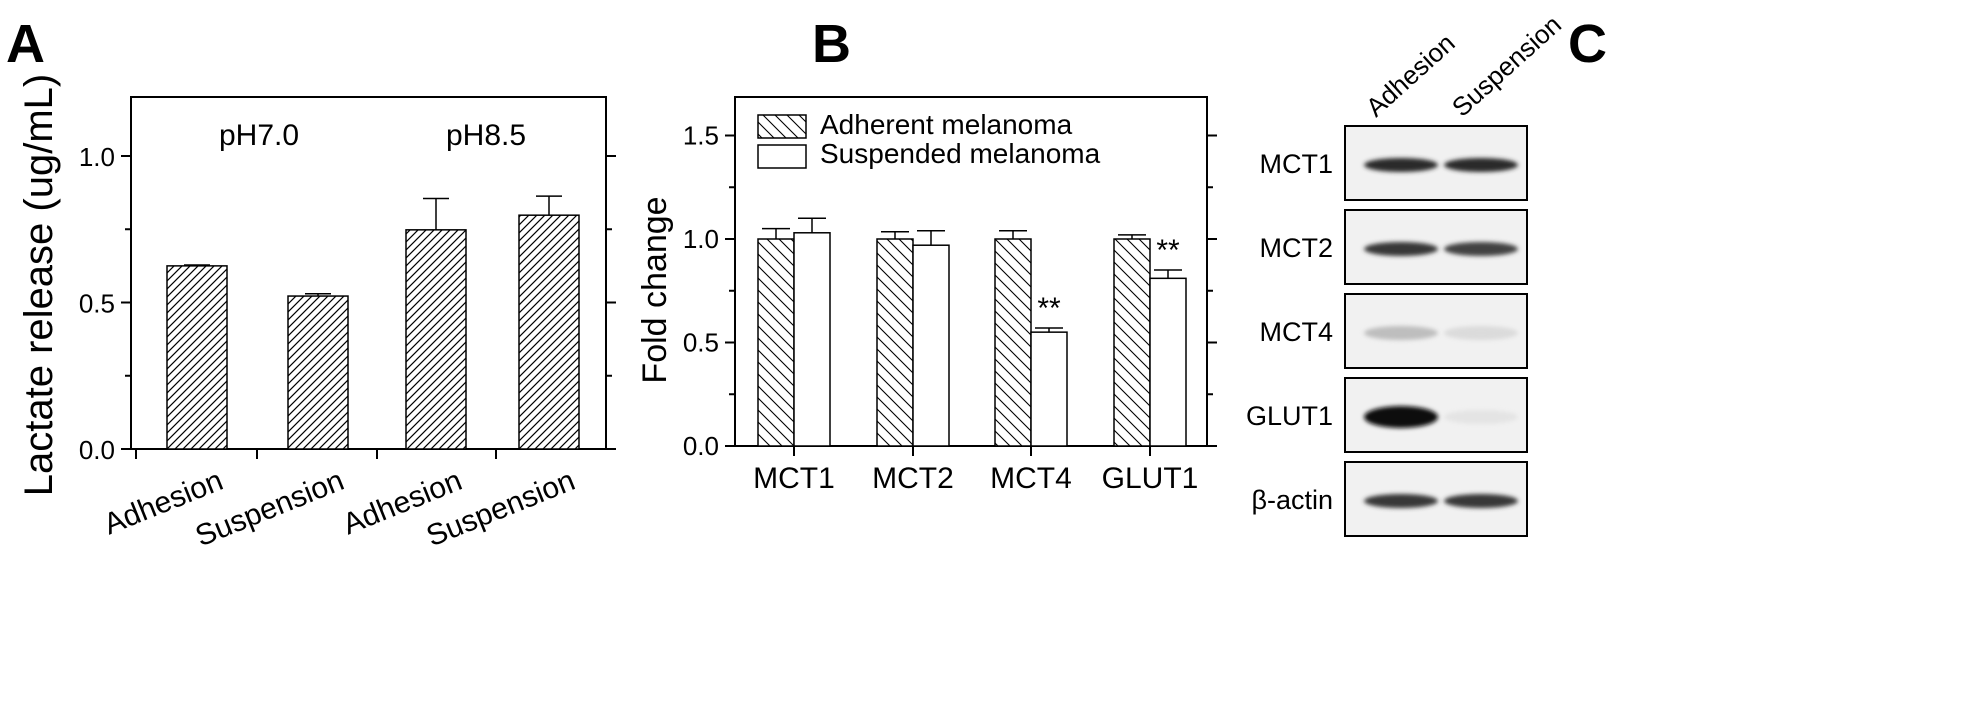 The image size is (1962, 701). Describe the element at coordinates (97, 450) in the screenshot. I see `y-tick-label-a: 0.0` at that location.